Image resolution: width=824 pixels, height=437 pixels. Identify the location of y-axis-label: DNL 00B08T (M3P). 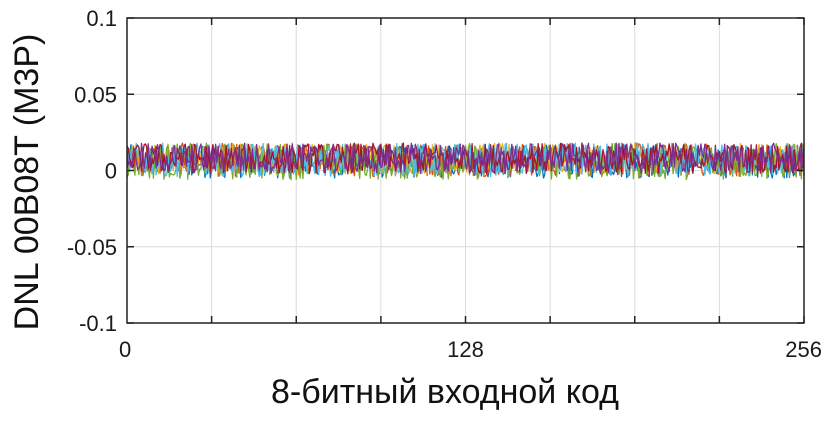
(27, 182).